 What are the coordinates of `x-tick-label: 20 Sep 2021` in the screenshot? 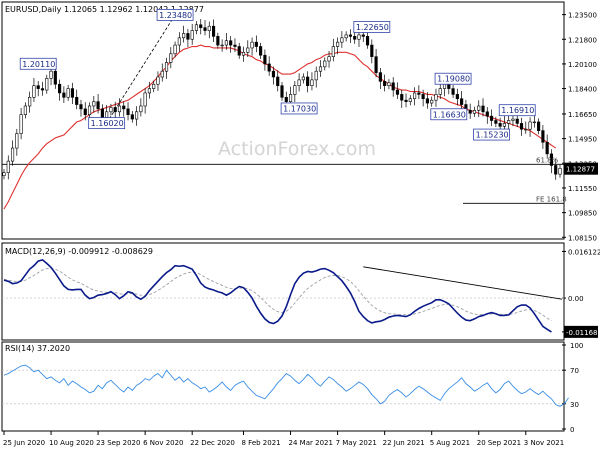 It's located at (499, 443).